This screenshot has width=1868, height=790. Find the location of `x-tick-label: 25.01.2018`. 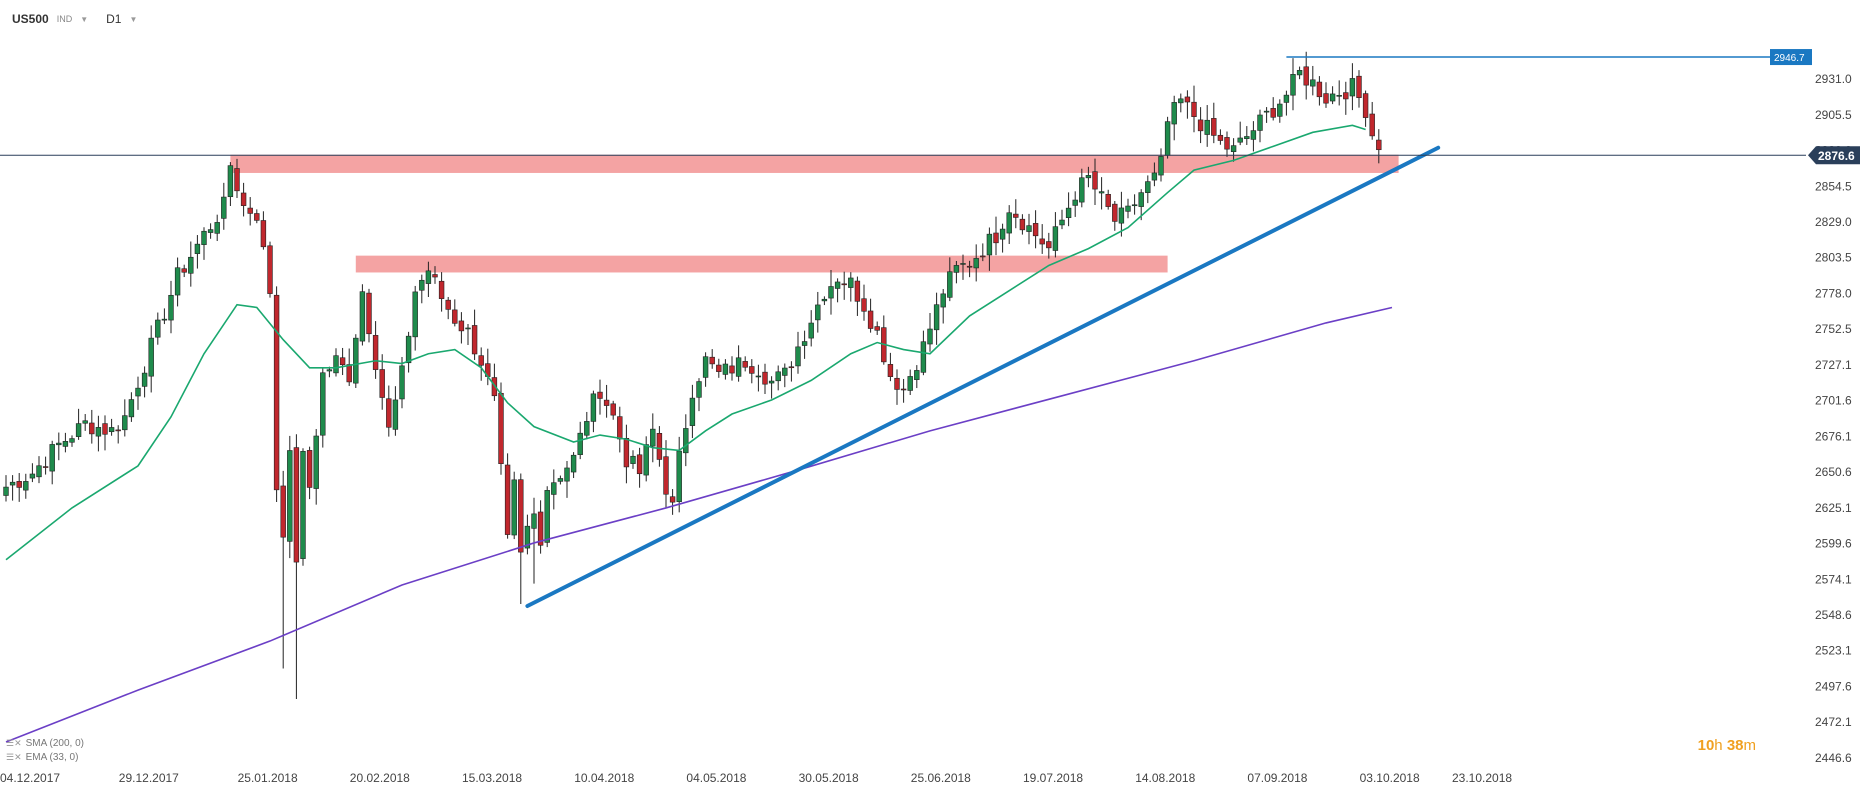

x-tick-label: 25.01.2018 is located at coordinates (268, 778).